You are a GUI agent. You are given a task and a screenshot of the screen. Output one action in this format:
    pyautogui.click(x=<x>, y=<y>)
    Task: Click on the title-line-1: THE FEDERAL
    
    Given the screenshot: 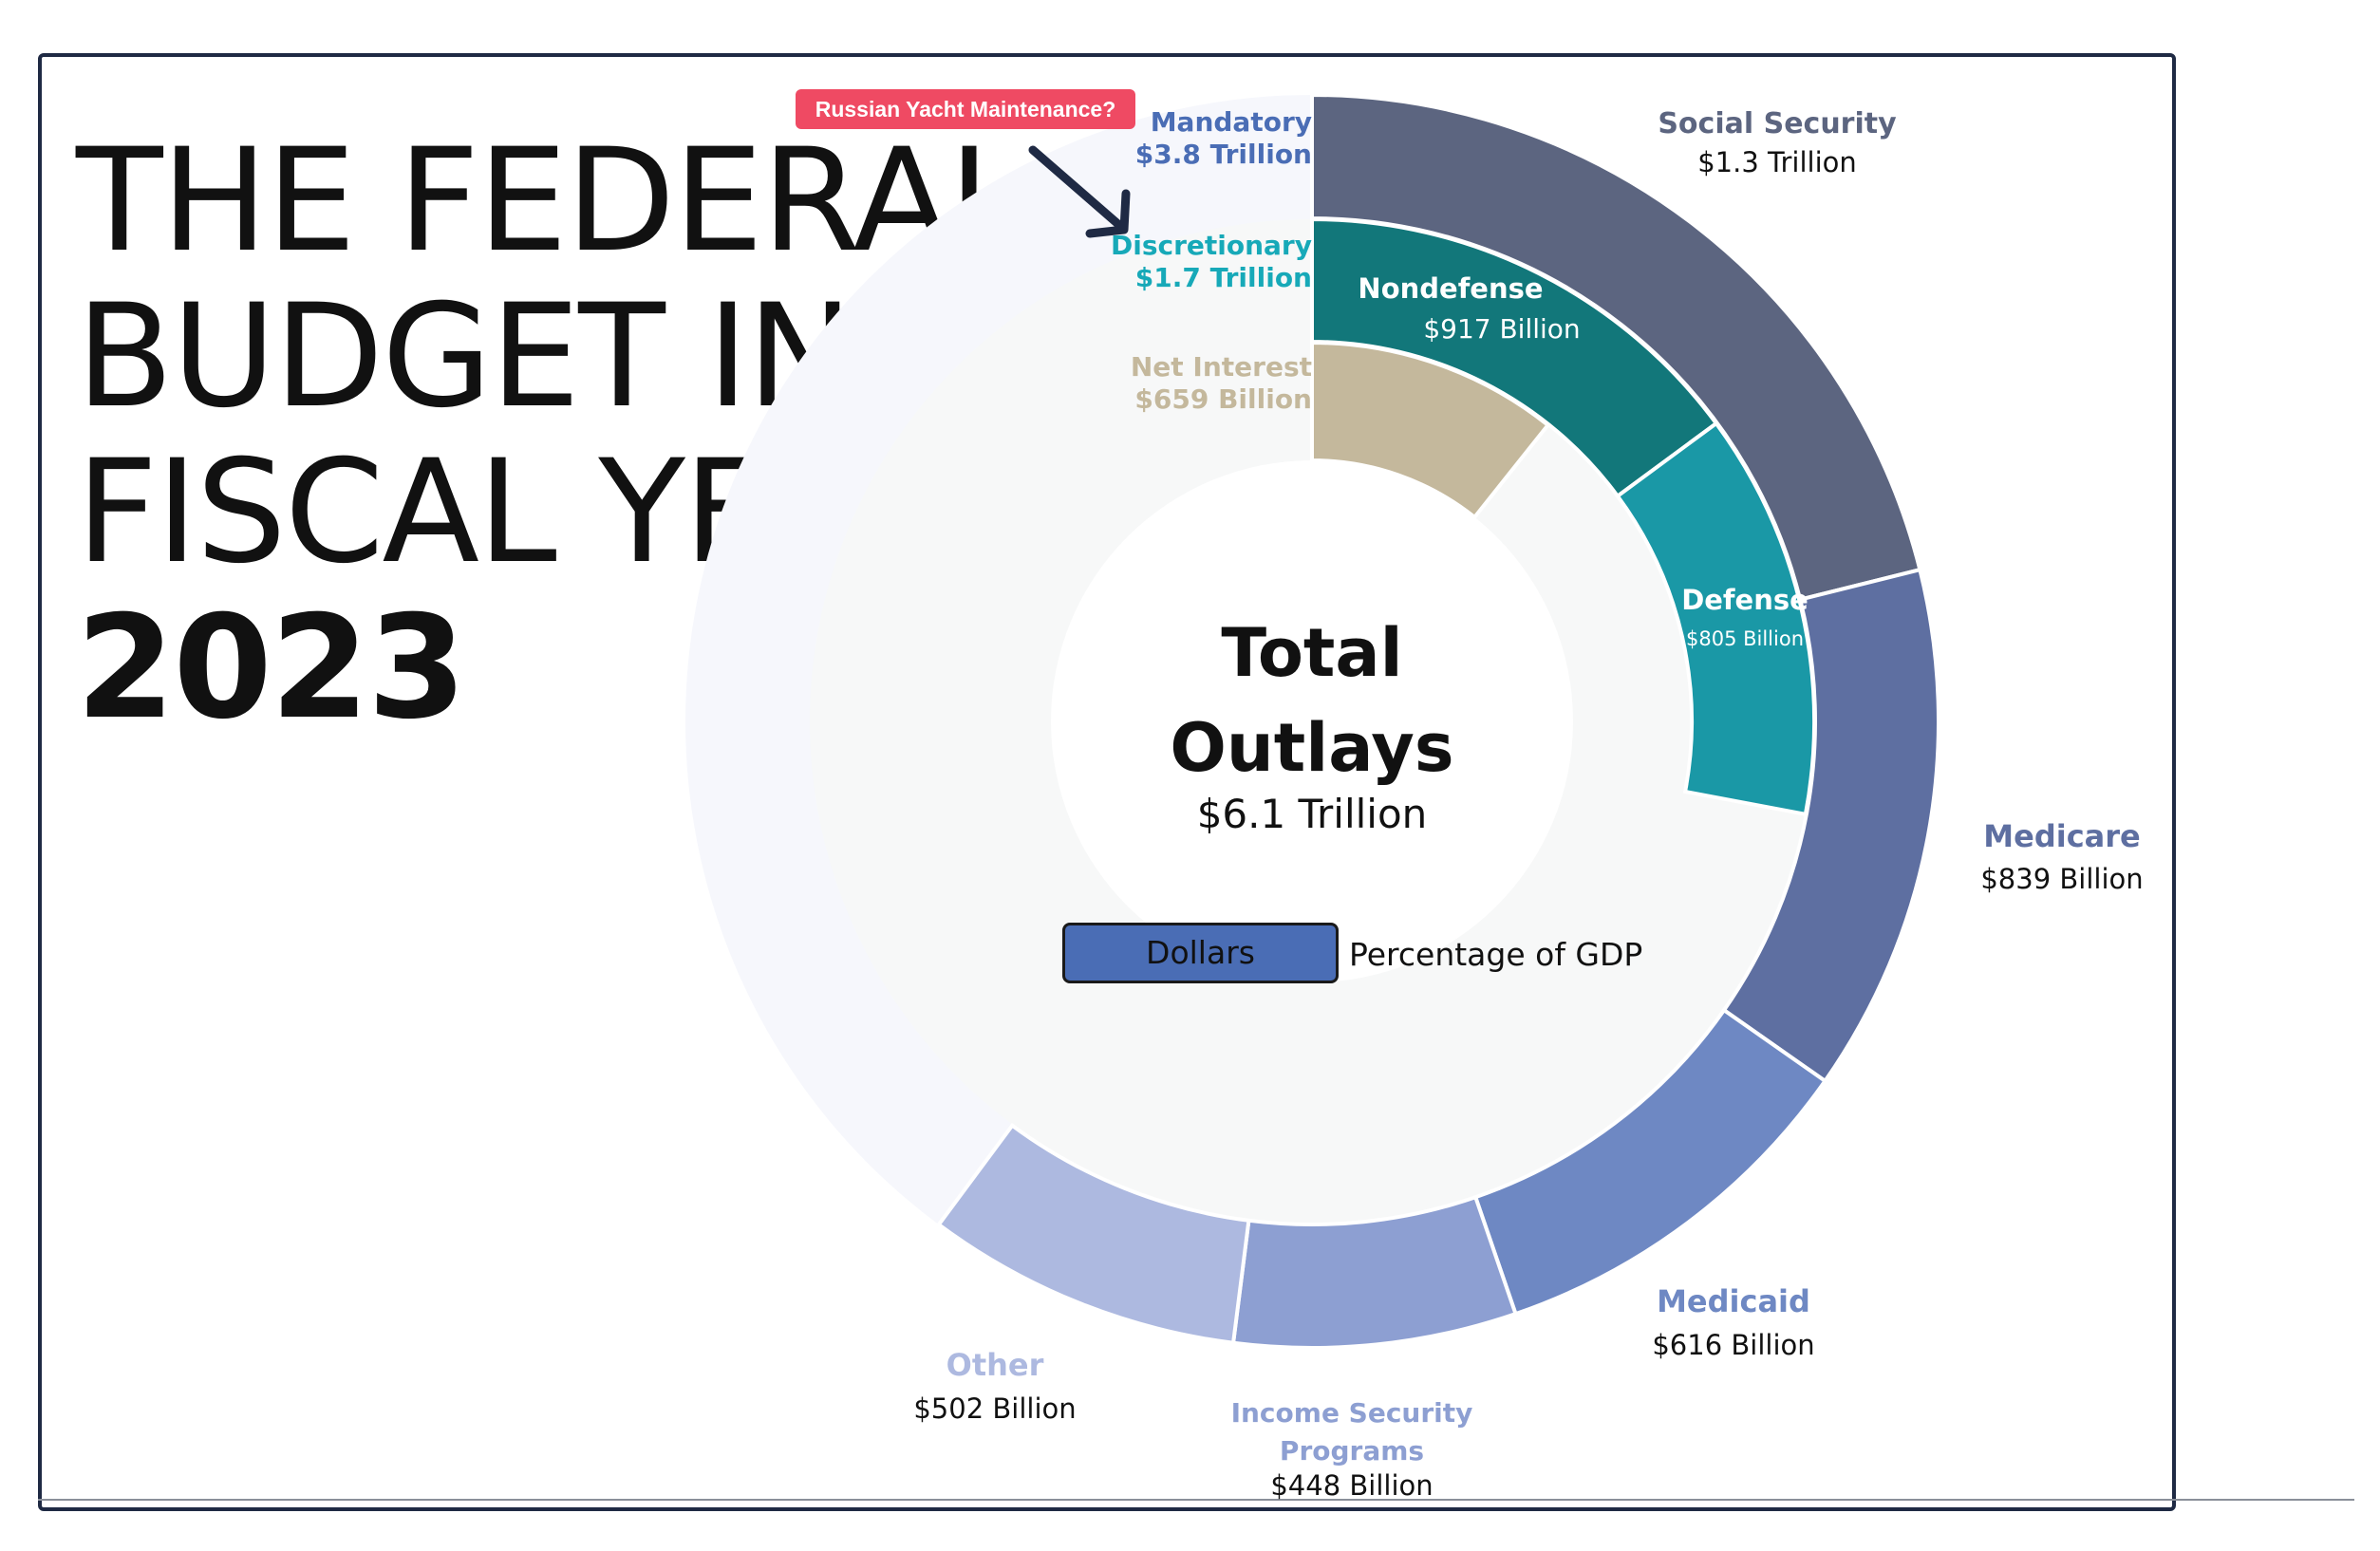 What is the action you would take?
    pyautogui.click(x=552, y=201)
    